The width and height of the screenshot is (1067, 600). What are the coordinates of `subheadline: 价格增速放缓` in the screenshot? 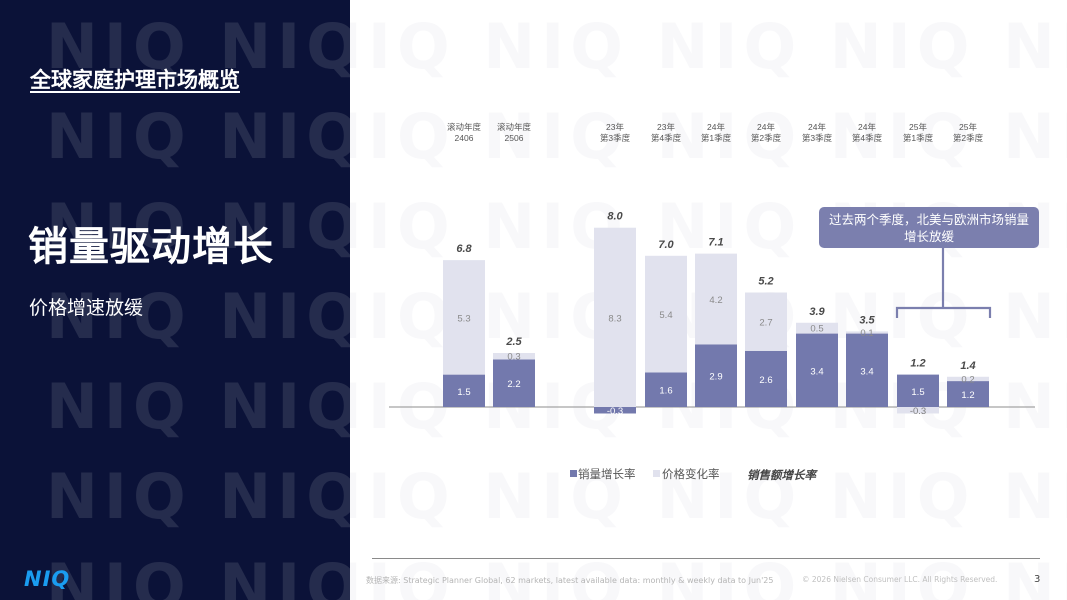 It's located at (86, 308).